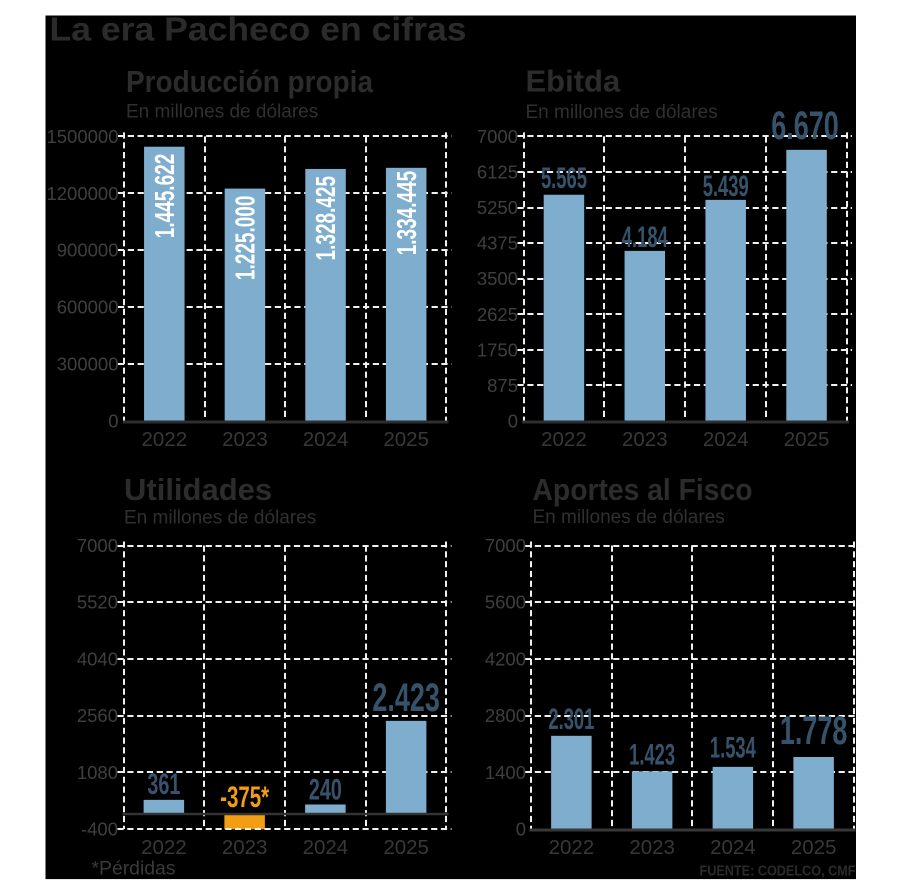  What do you see at coordinates (245, 238) in the screenshot?
I see `svg-text: 1.225.000` at bounding box center [245, 238].